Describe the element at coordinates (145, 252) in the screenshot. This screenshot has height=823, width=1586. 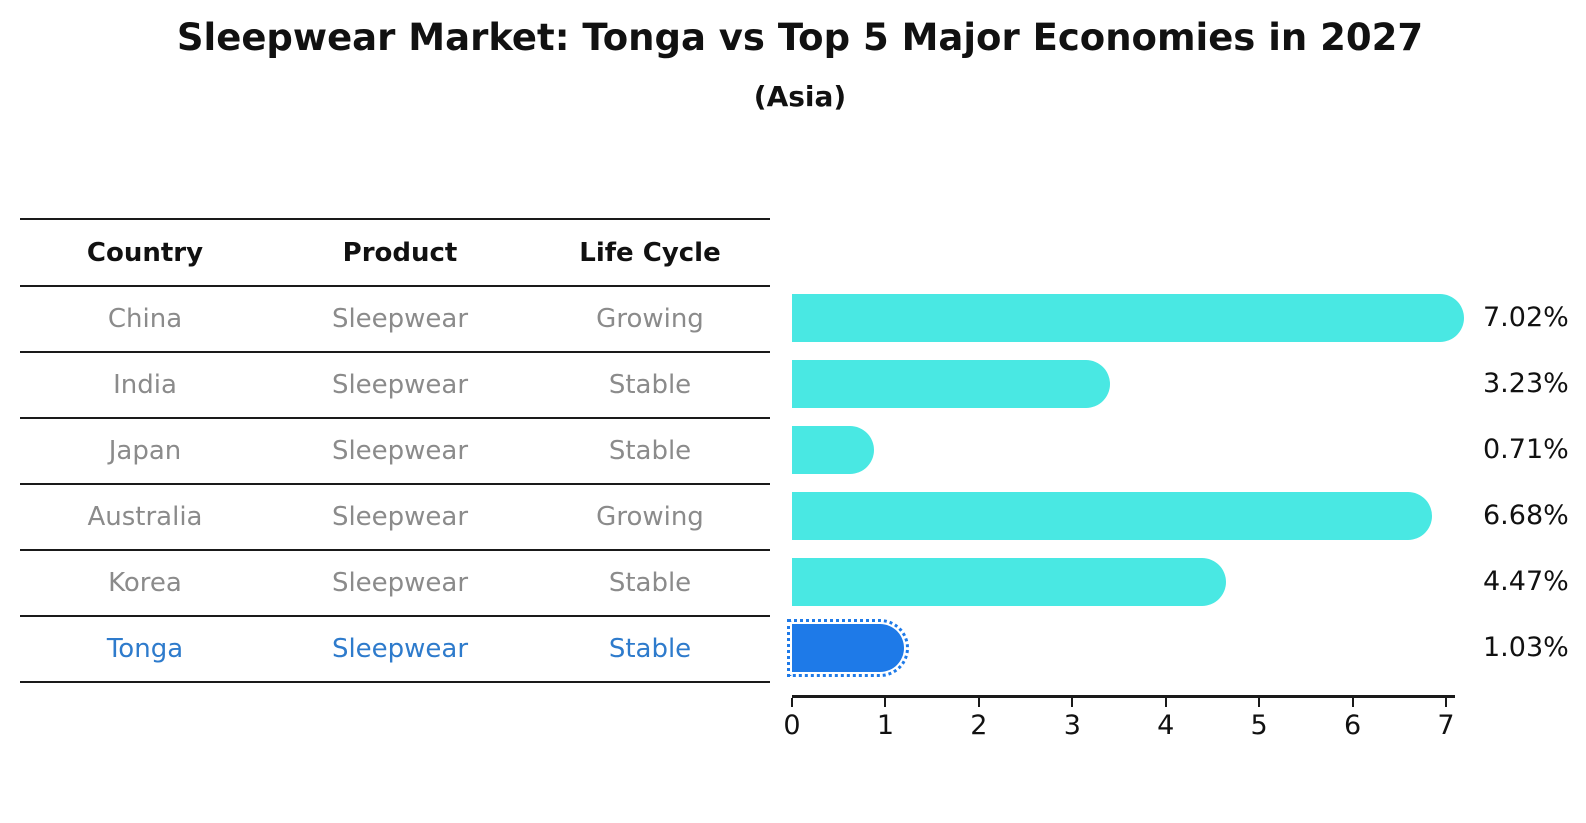
I see `column-header-country: Country` at that location.